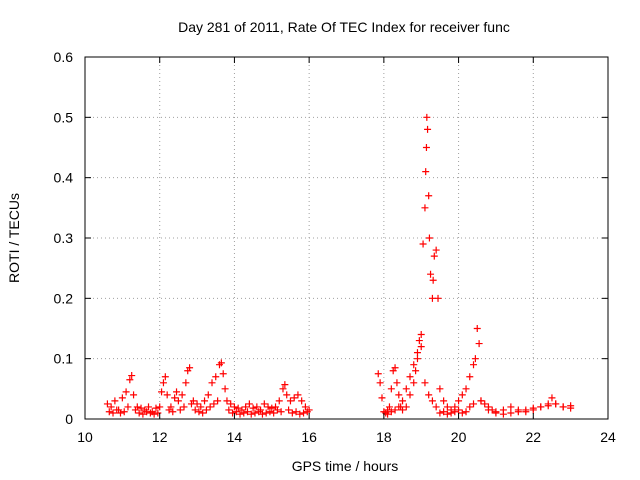 The width and height of the screenshot is (640, 480). What do you see at coordinates (64, 57) in the screenshot?
I see `y-tick-label: 0.6` at bounding box center [64, 57].